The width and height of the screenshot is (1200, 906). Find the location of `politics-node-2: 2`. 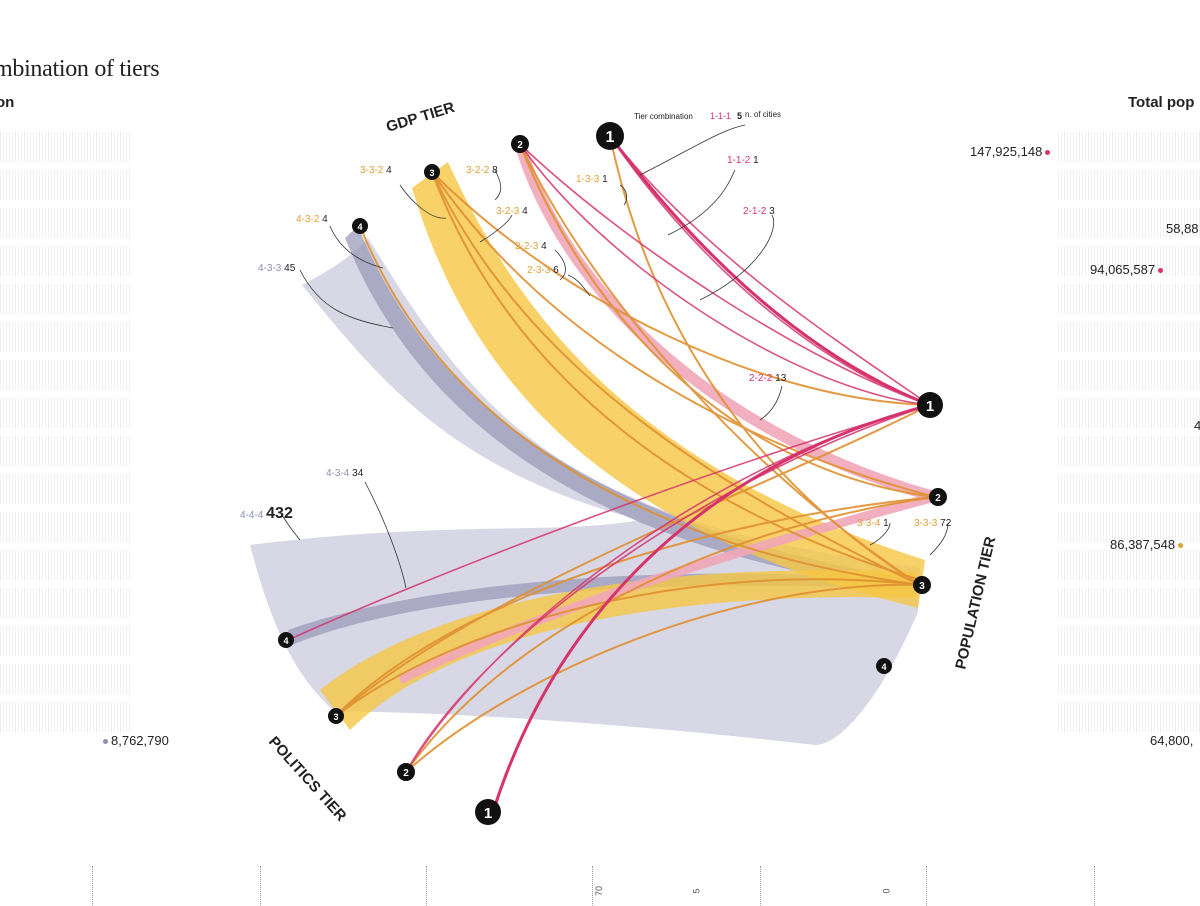

politics-node-2: 2 is located at coordinates (406, 772).